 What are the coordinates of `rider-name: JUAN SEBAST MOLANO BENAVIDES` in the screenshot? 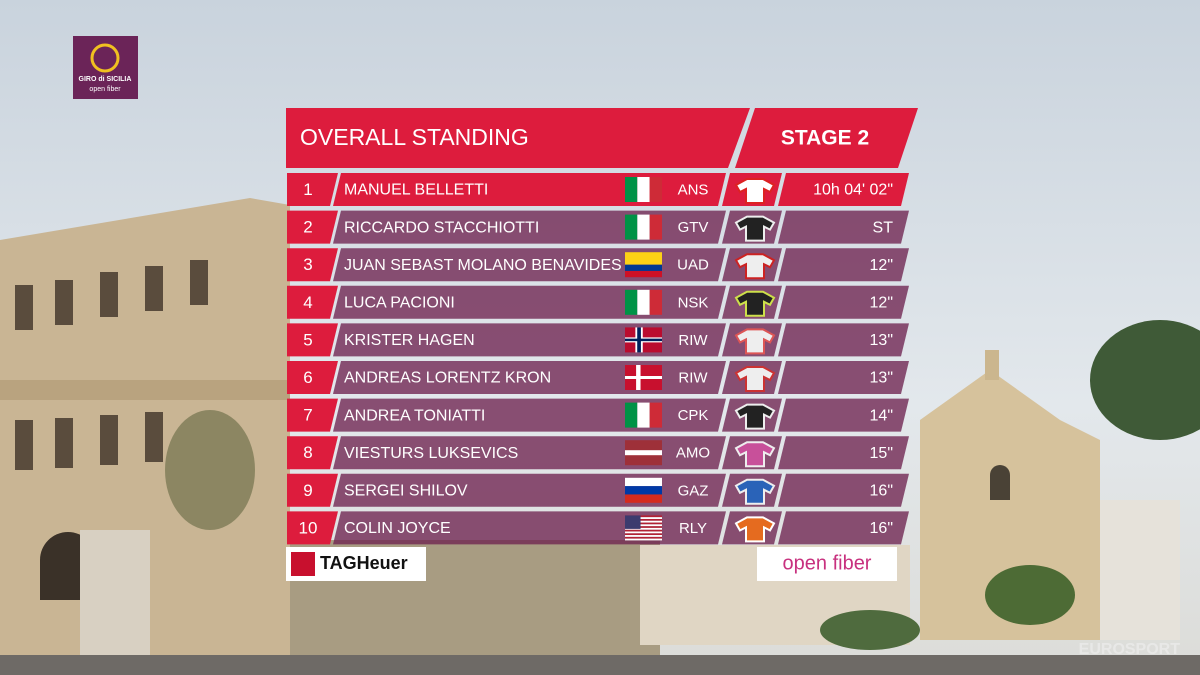 It's located at (483, 265).